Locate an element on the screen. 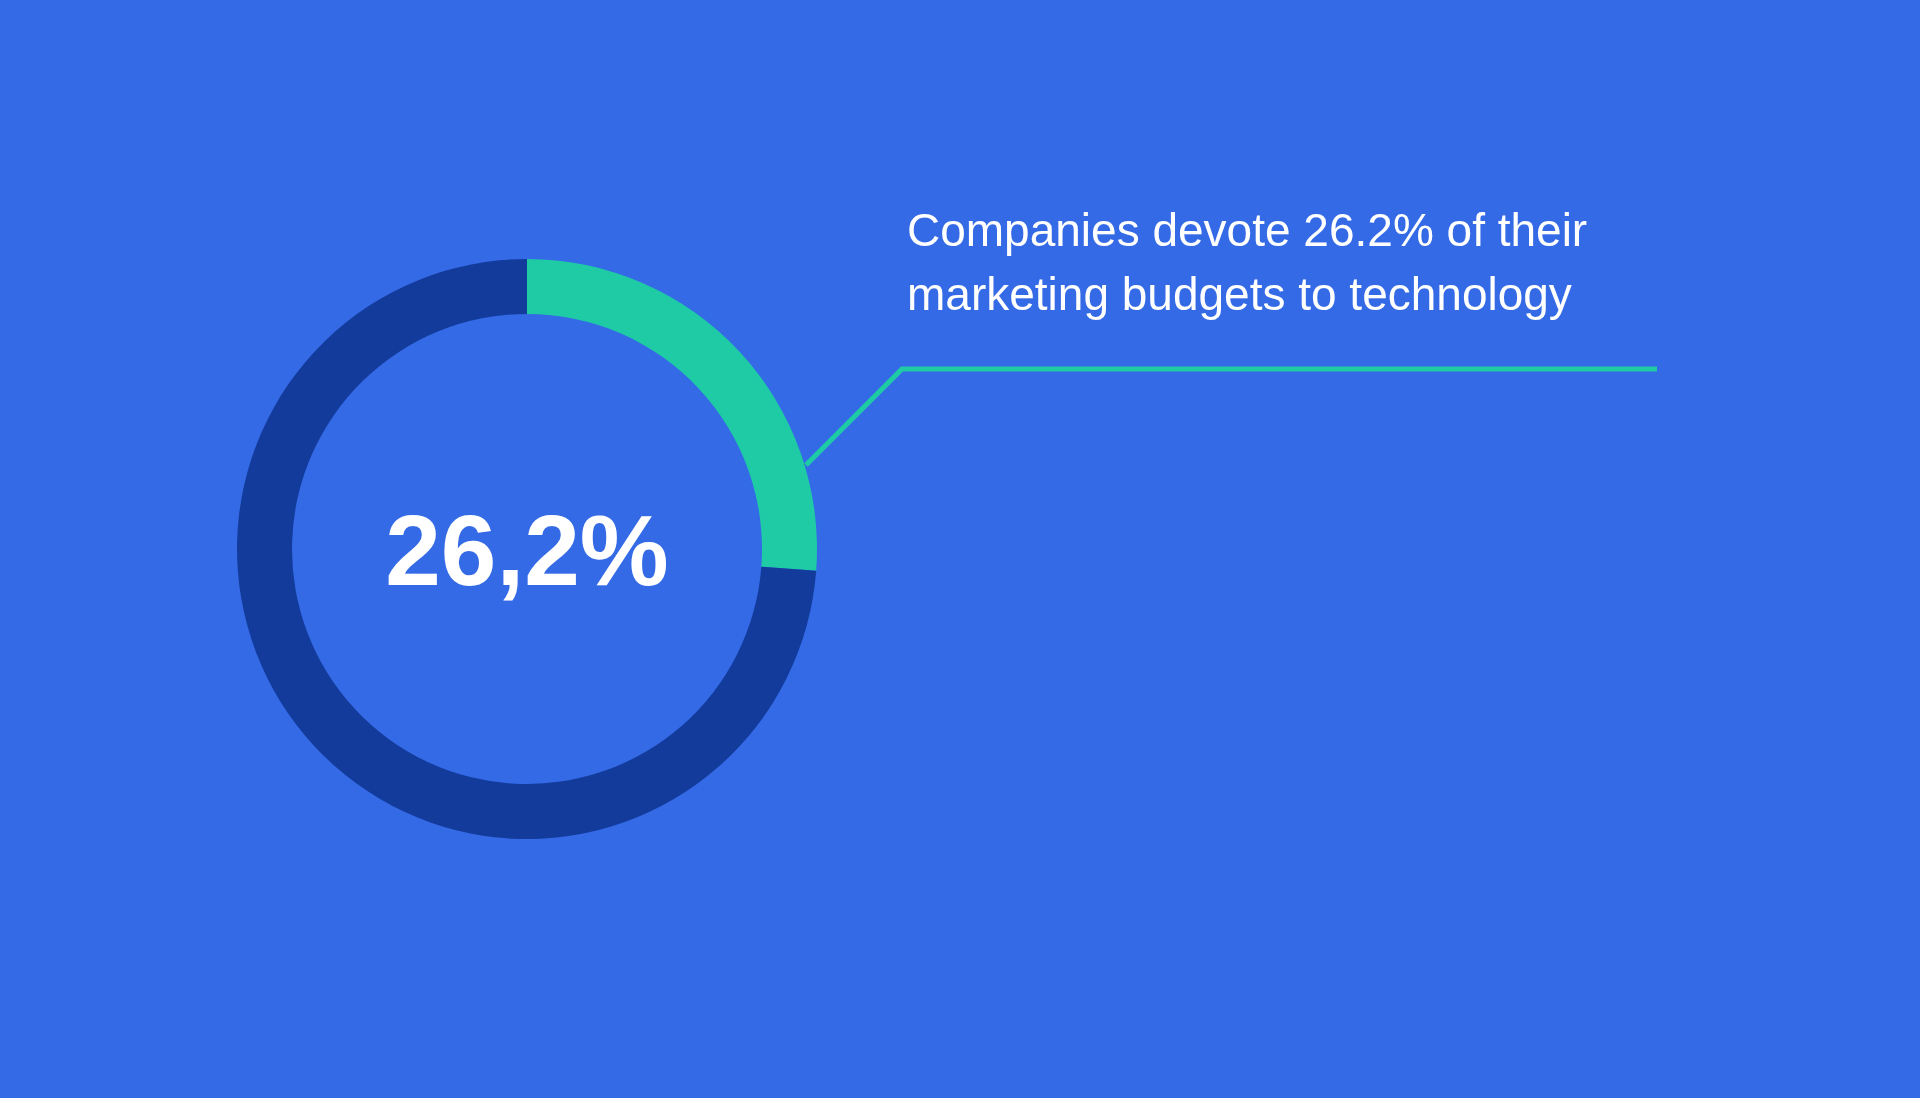  text: 26,2% is located at coordinates (527, 550).